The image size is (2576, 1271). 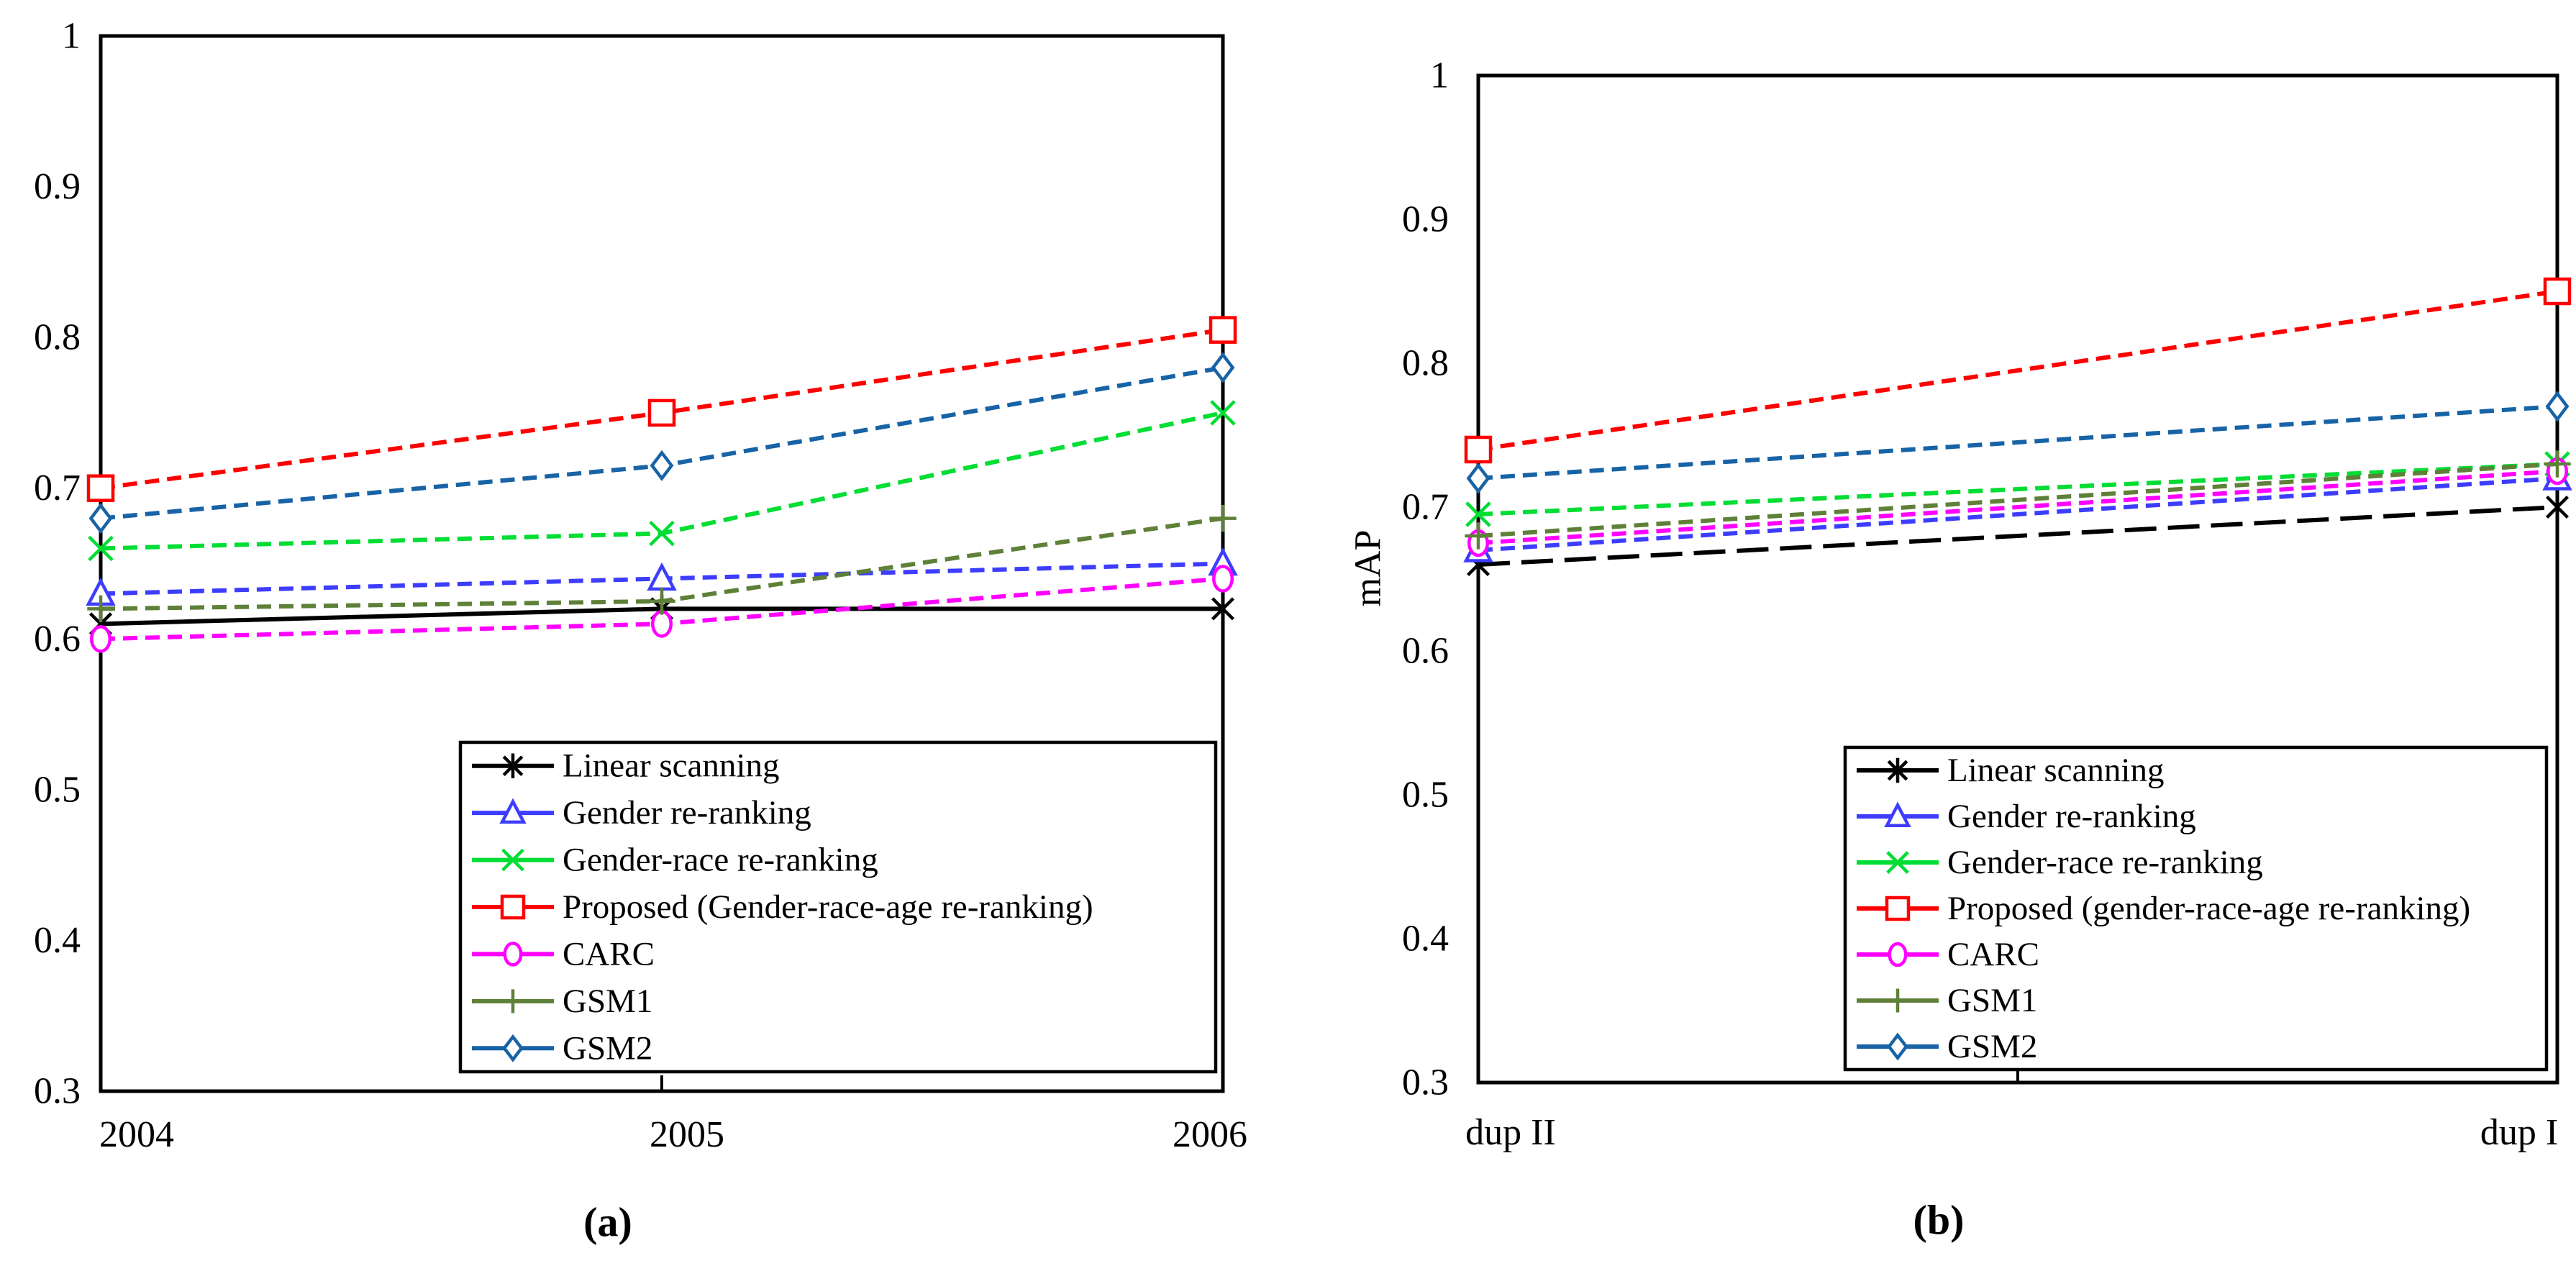 I want to click on legend-marker-carc-b, so click(x=1898, y=954).